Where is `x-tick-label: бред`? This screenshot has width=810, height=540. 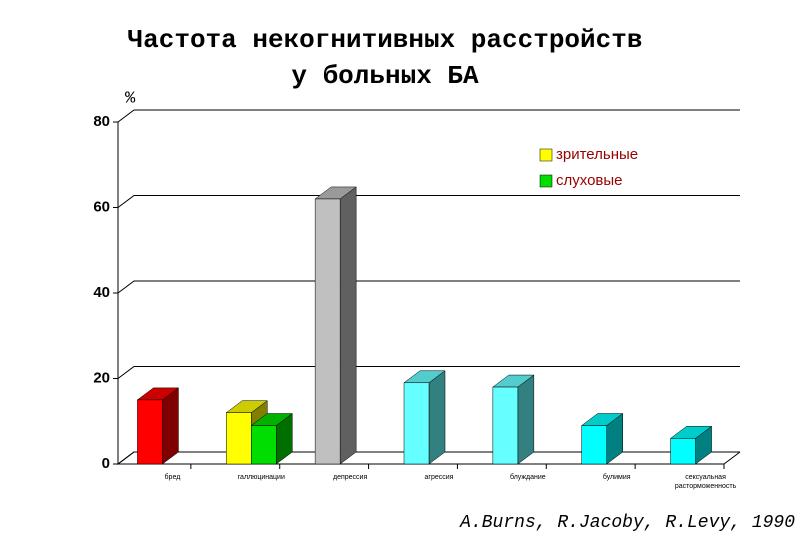
x-tick-label: бред is located at coordinates (172, 477).